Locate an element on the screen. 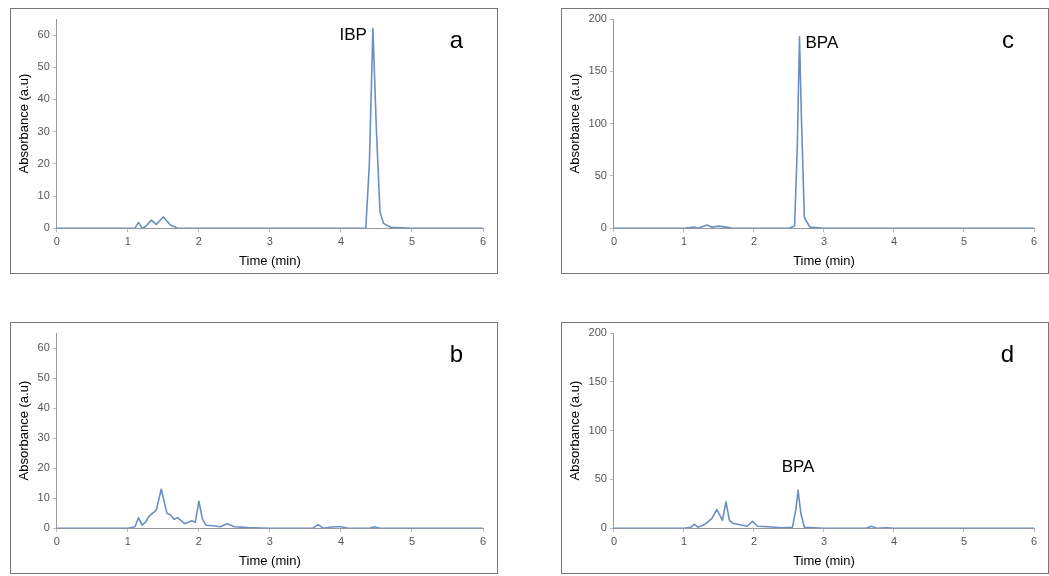 This screenshot has width=1049, height=576. annotation: d is located at coordinates (1007, 353).